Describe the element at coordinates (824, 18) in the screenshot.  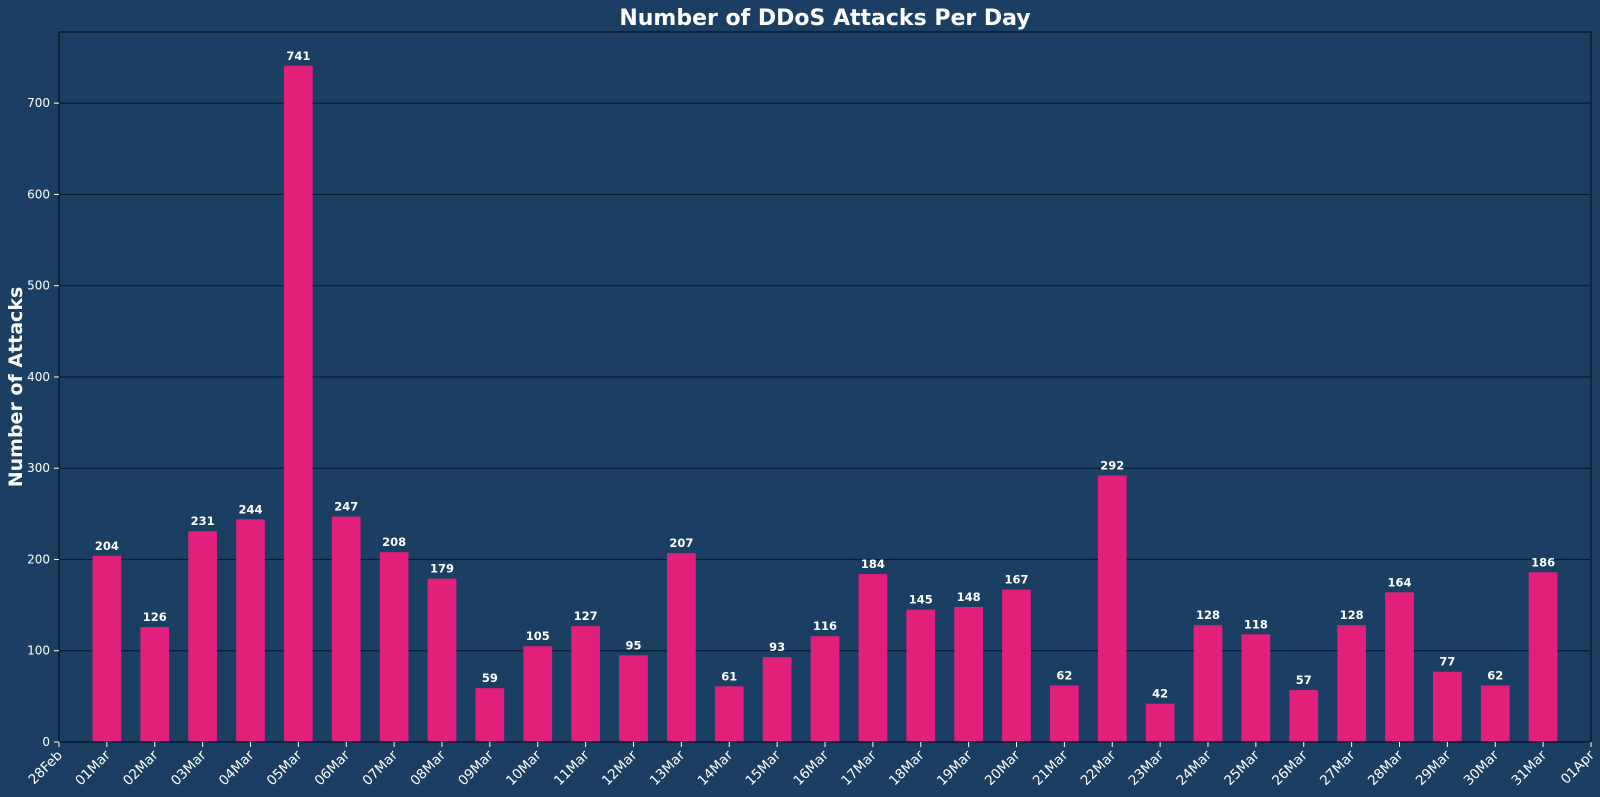
I see `chart-title: Number of DDoS Attacks Per Day` at that location.